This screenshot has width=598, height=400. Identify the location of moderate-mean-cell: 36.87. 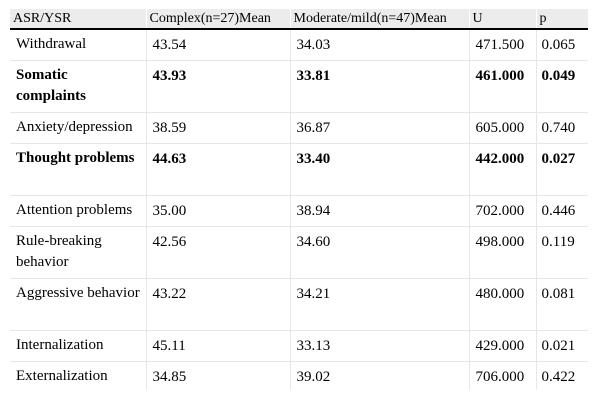
(379, 128).